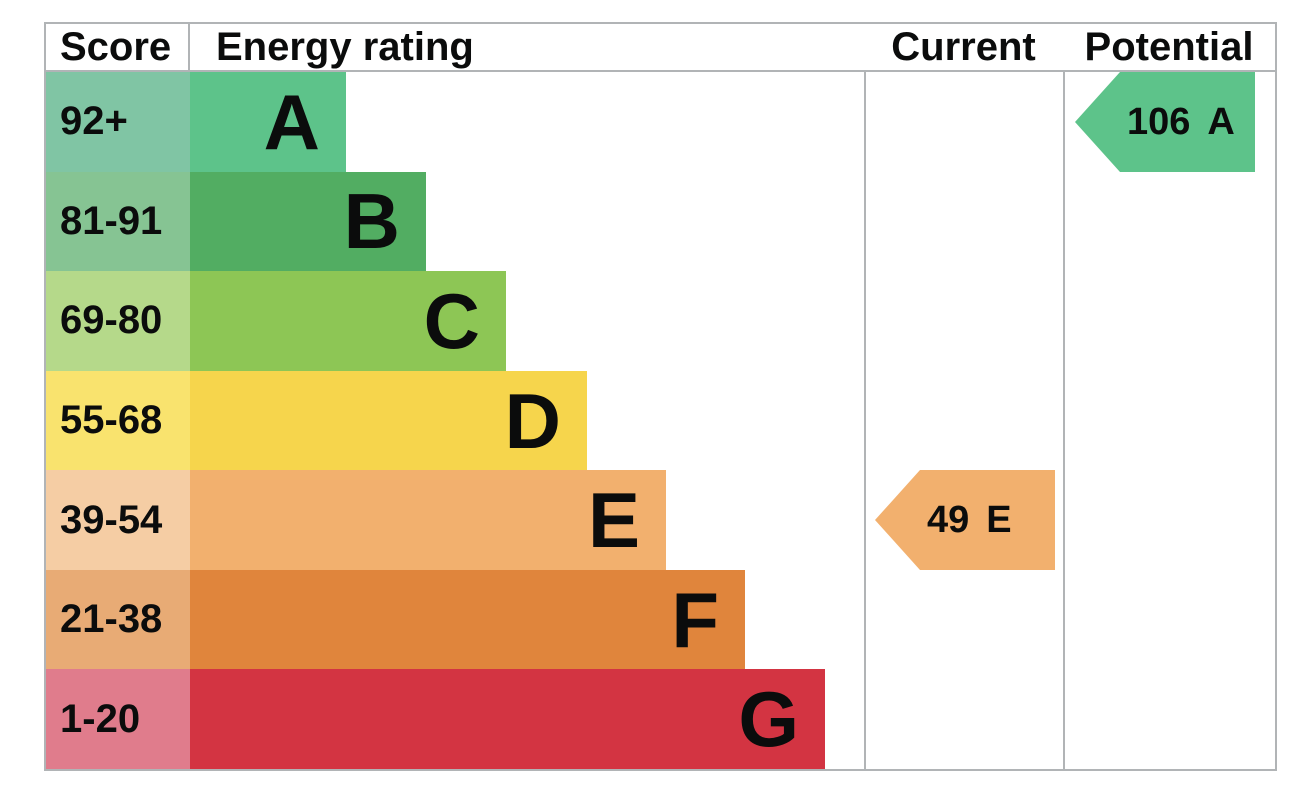  What do you see at coordinates (948, 520) in the screenshot?
I see `current-score-value: 49` at bounding box center [948, 520].